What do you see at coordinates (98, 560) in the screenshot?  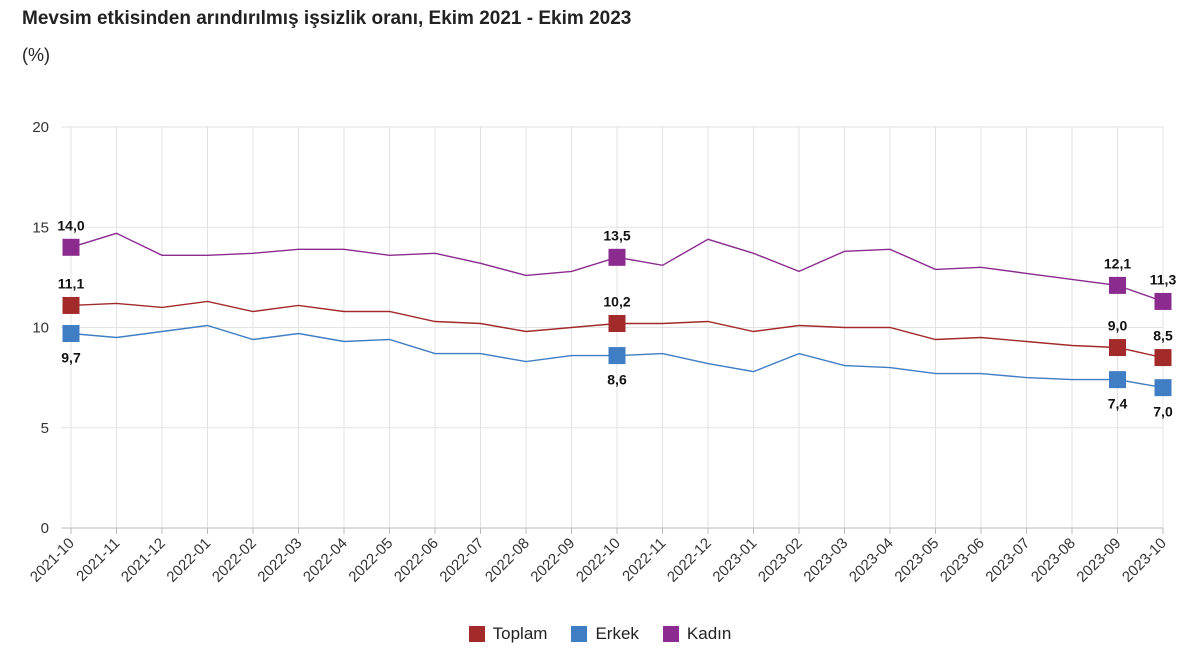 I see `x-tick-label: 2021-11` at bounding box center [98, 560].